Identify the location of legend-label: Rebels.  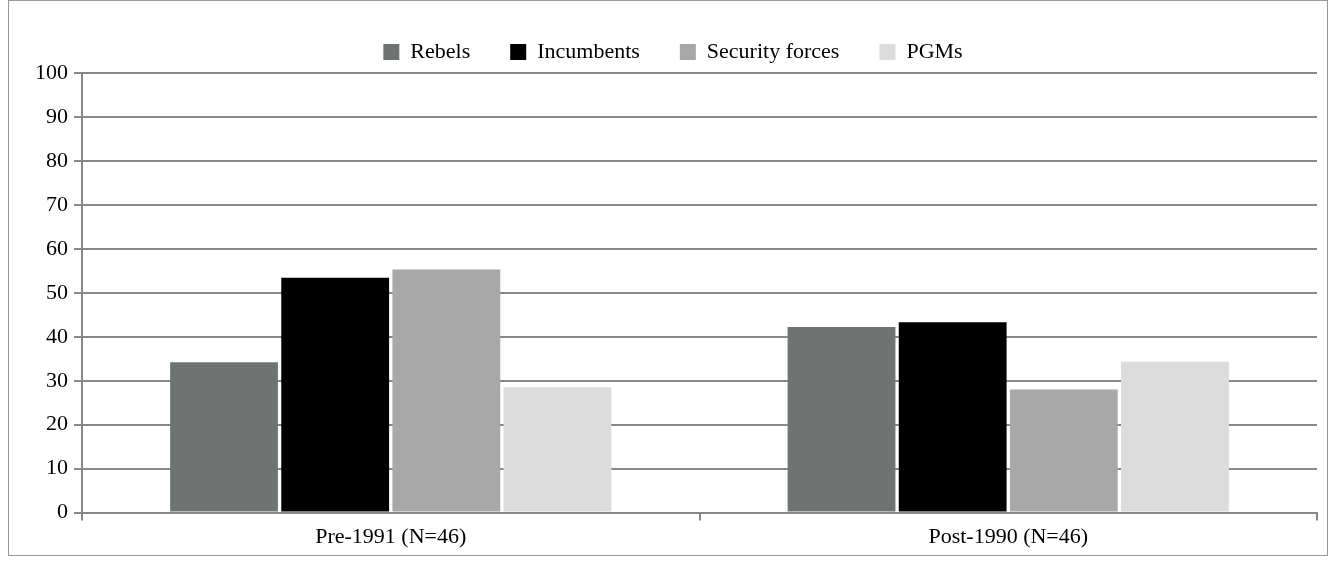
(440, 50).